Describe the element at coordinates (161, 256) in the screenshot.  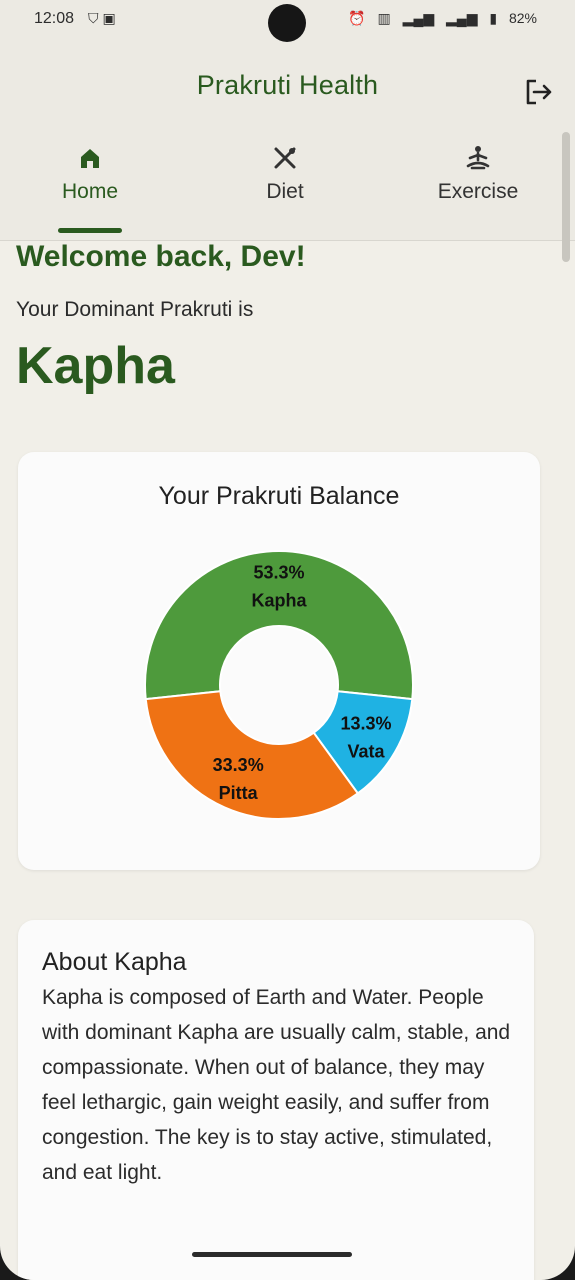
I see `welcome-heading: Welcome back, Dev!` at that location.